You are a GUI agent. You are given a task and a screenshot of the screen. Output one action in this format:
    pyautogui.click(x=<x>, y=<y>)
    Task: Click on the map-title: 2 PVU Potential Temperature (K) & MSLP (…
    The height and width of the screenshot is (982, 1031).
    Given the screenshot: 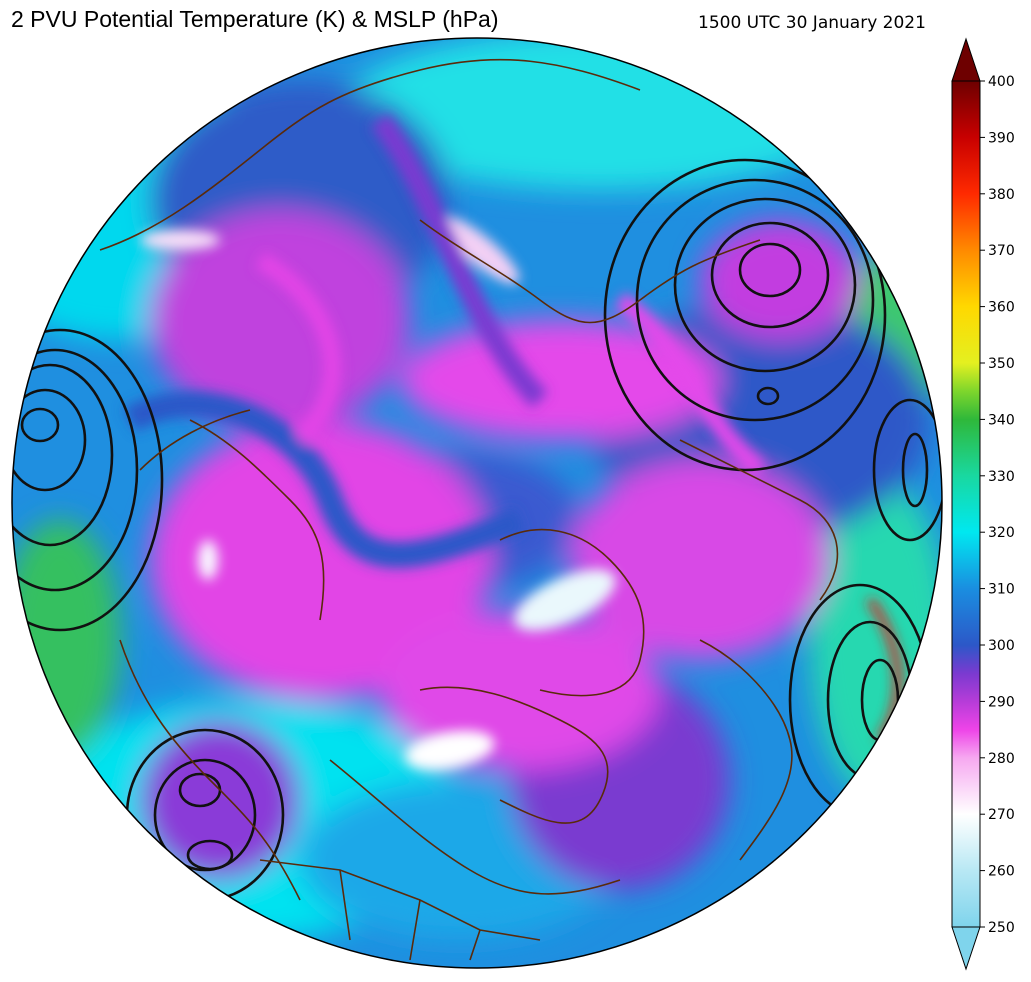 What is the action you would take?
    pyautogui.click(x=255, y=19)
    